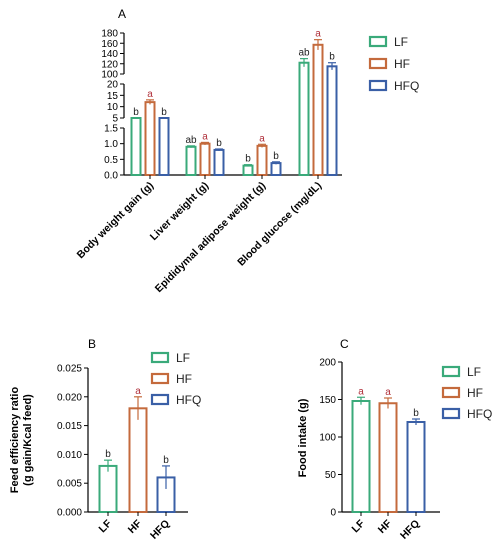  Describe the element at coordinates (109, 64) in the screenshot. I see `y-tick-label: 120` at that location.